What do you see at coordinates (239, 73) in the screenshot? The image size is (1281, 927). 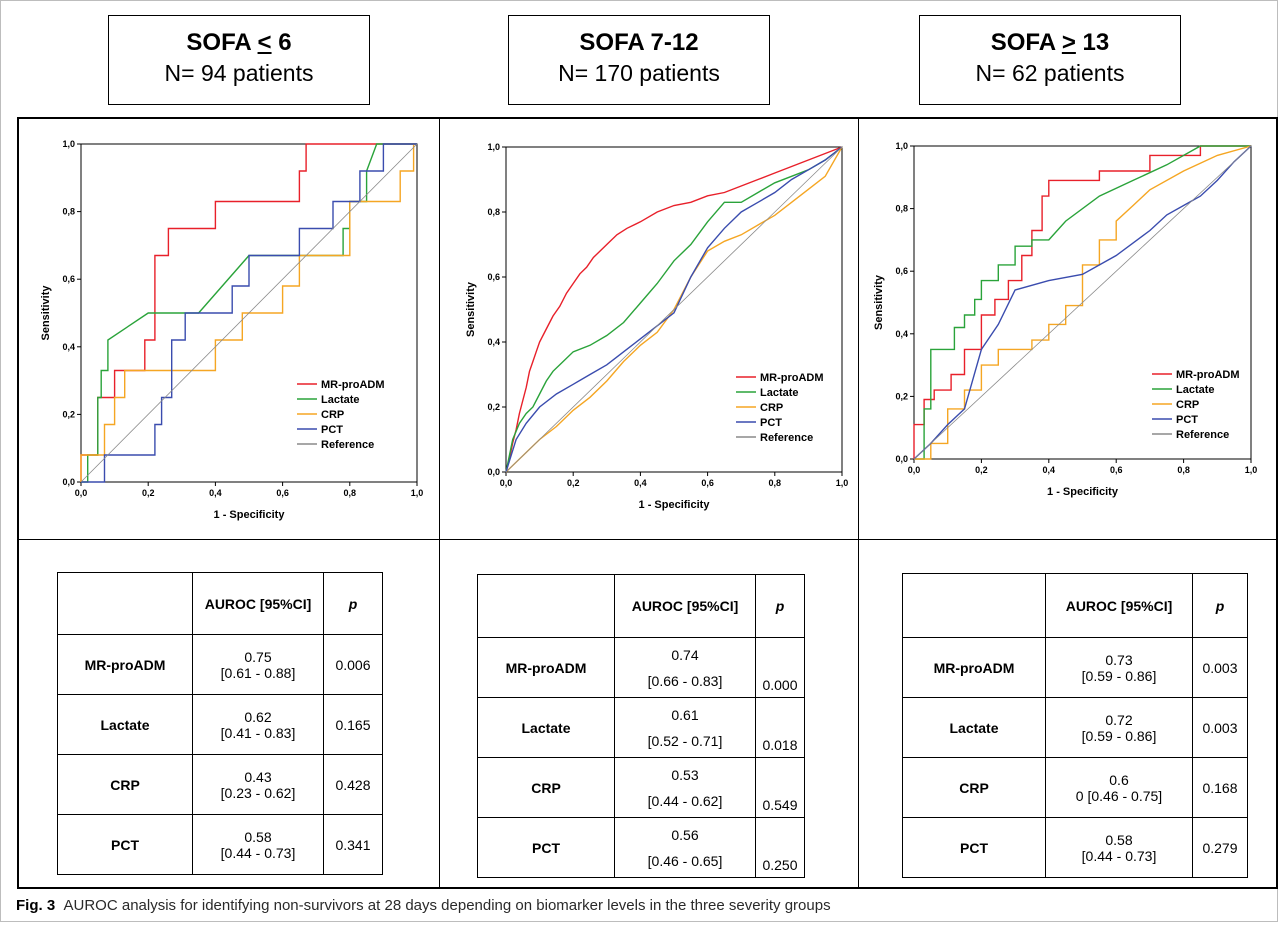 I see `header-subtitle: N= 94 patients` at bounding box center [239, 73].